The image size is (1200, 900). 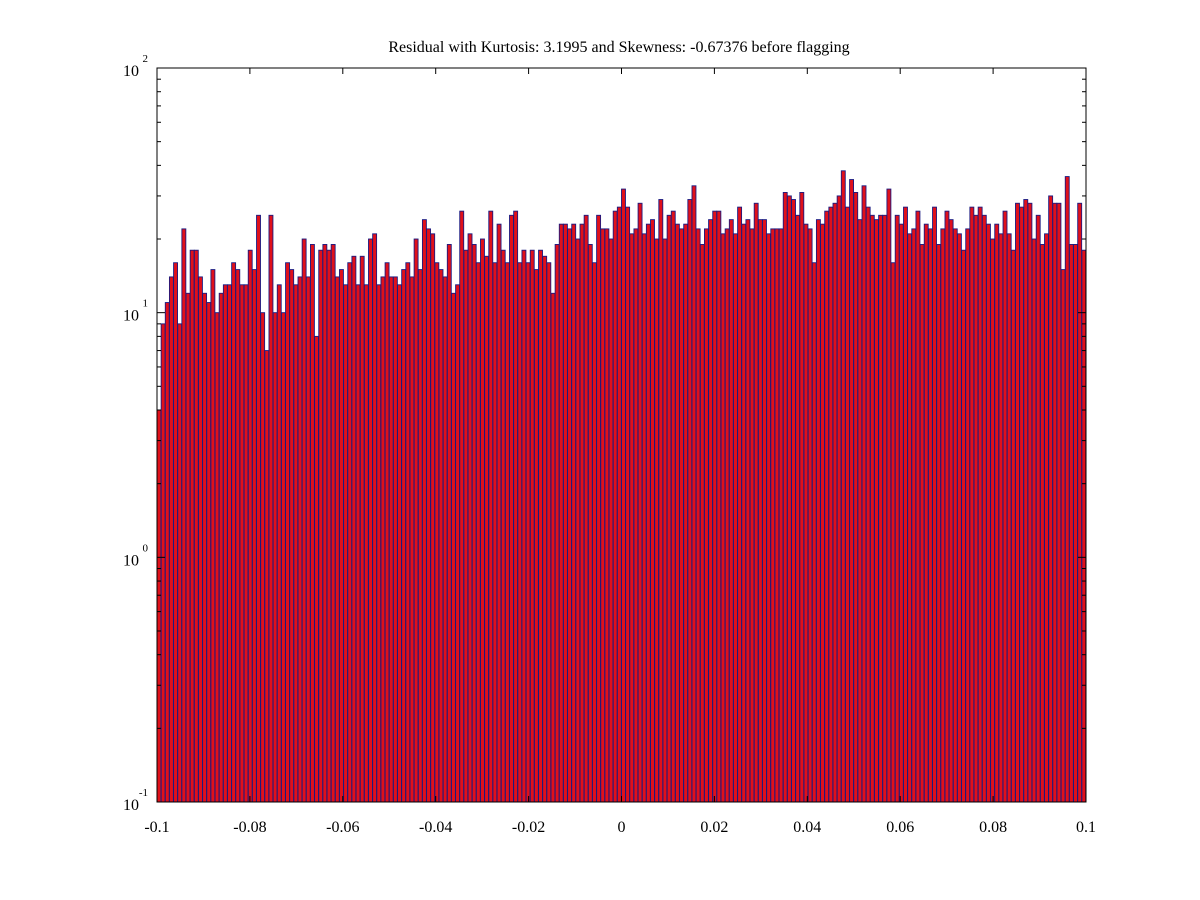 What do you see at coordinates (131, 71) in the screenshot?
I see `y-tick-label: 10` at bounding box center [131, 71].